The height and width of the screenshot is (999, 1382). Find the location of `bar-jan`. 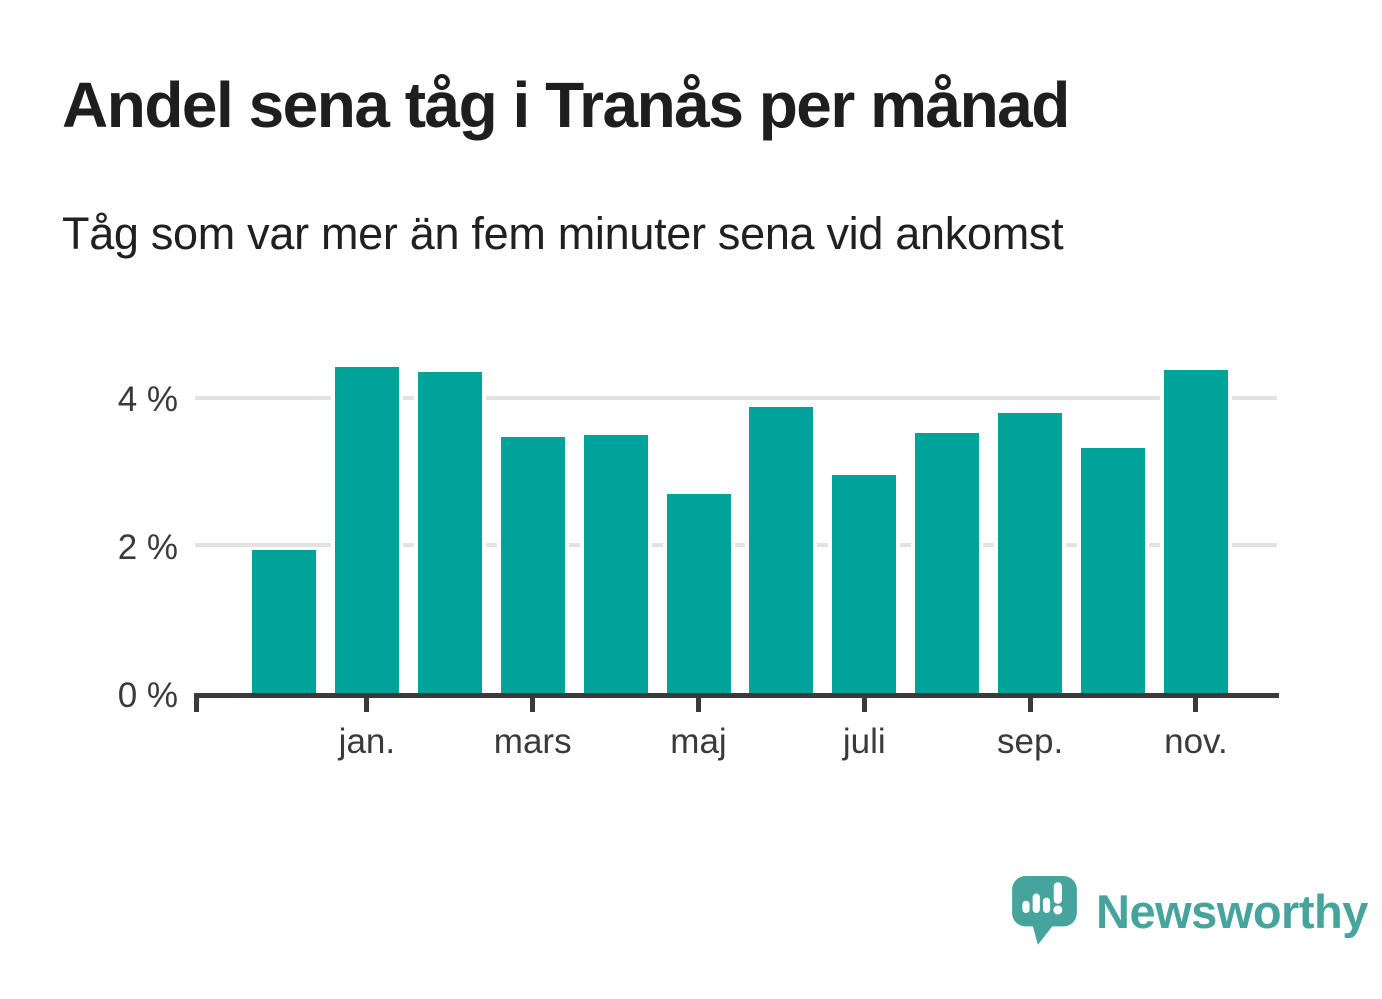

bar-jan is located at coordinates (366, 529).